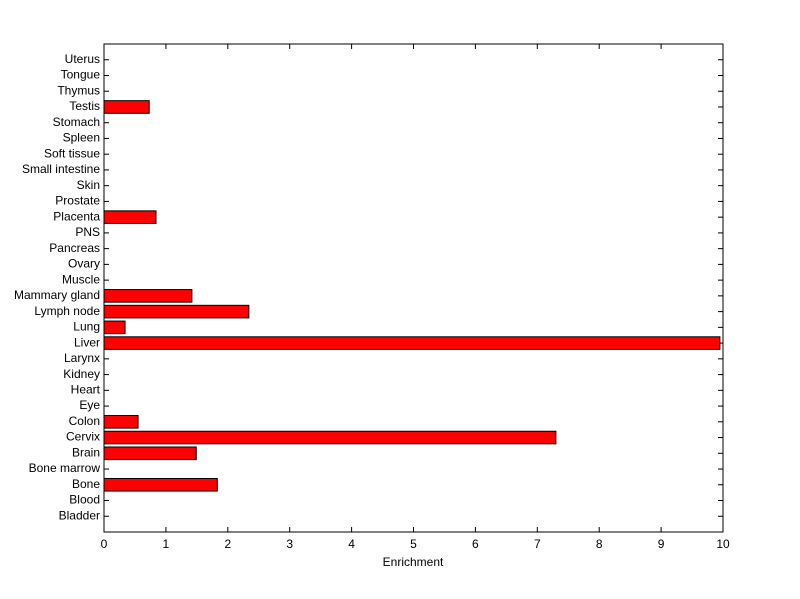 This screenshot has width=800, height=599. Describe the element at coordinates (81, 279) in the screenshot. I see `y-tick-label: Muscle` at that location.